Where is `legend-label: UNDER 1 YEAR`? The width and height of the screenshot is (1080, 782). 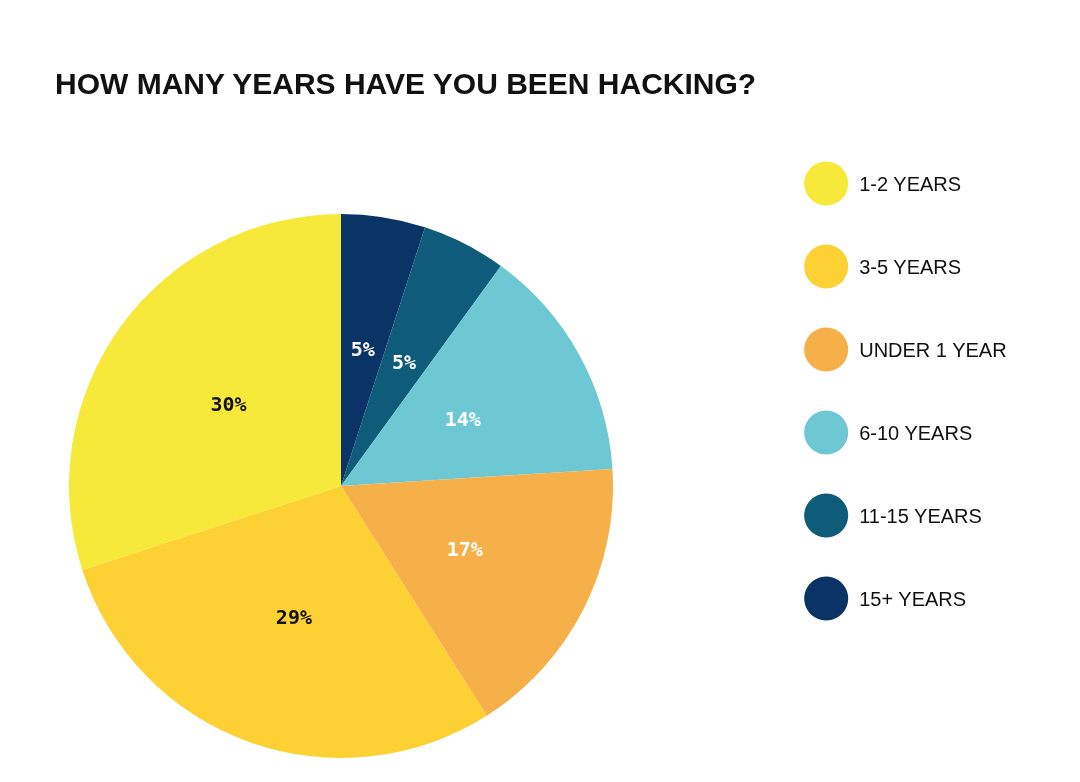
legend-label: UNDER 1 YEAR is located at coordinates (933, 349).